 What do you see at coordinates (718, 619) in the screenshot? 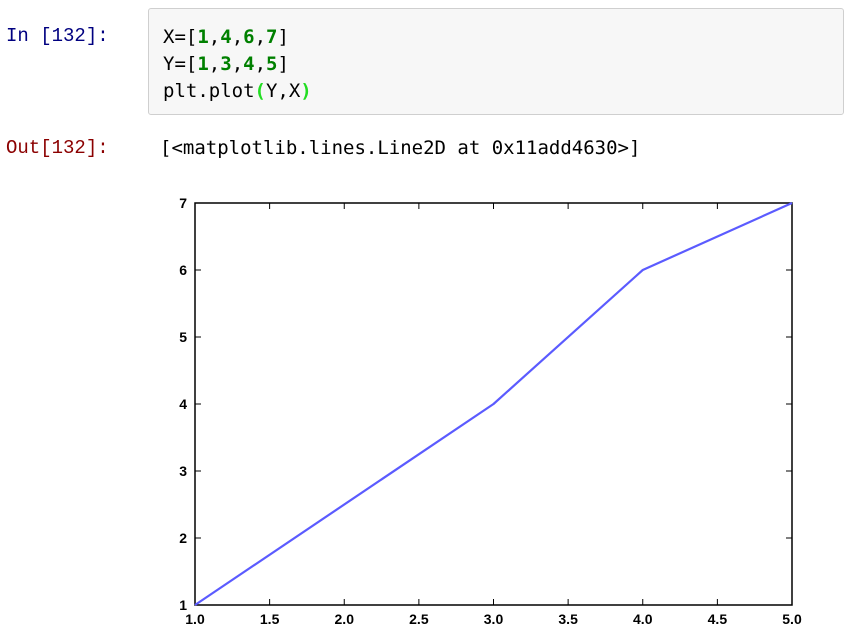
I see `x-tick-label: 4.5` at bounding box center [718, 619].